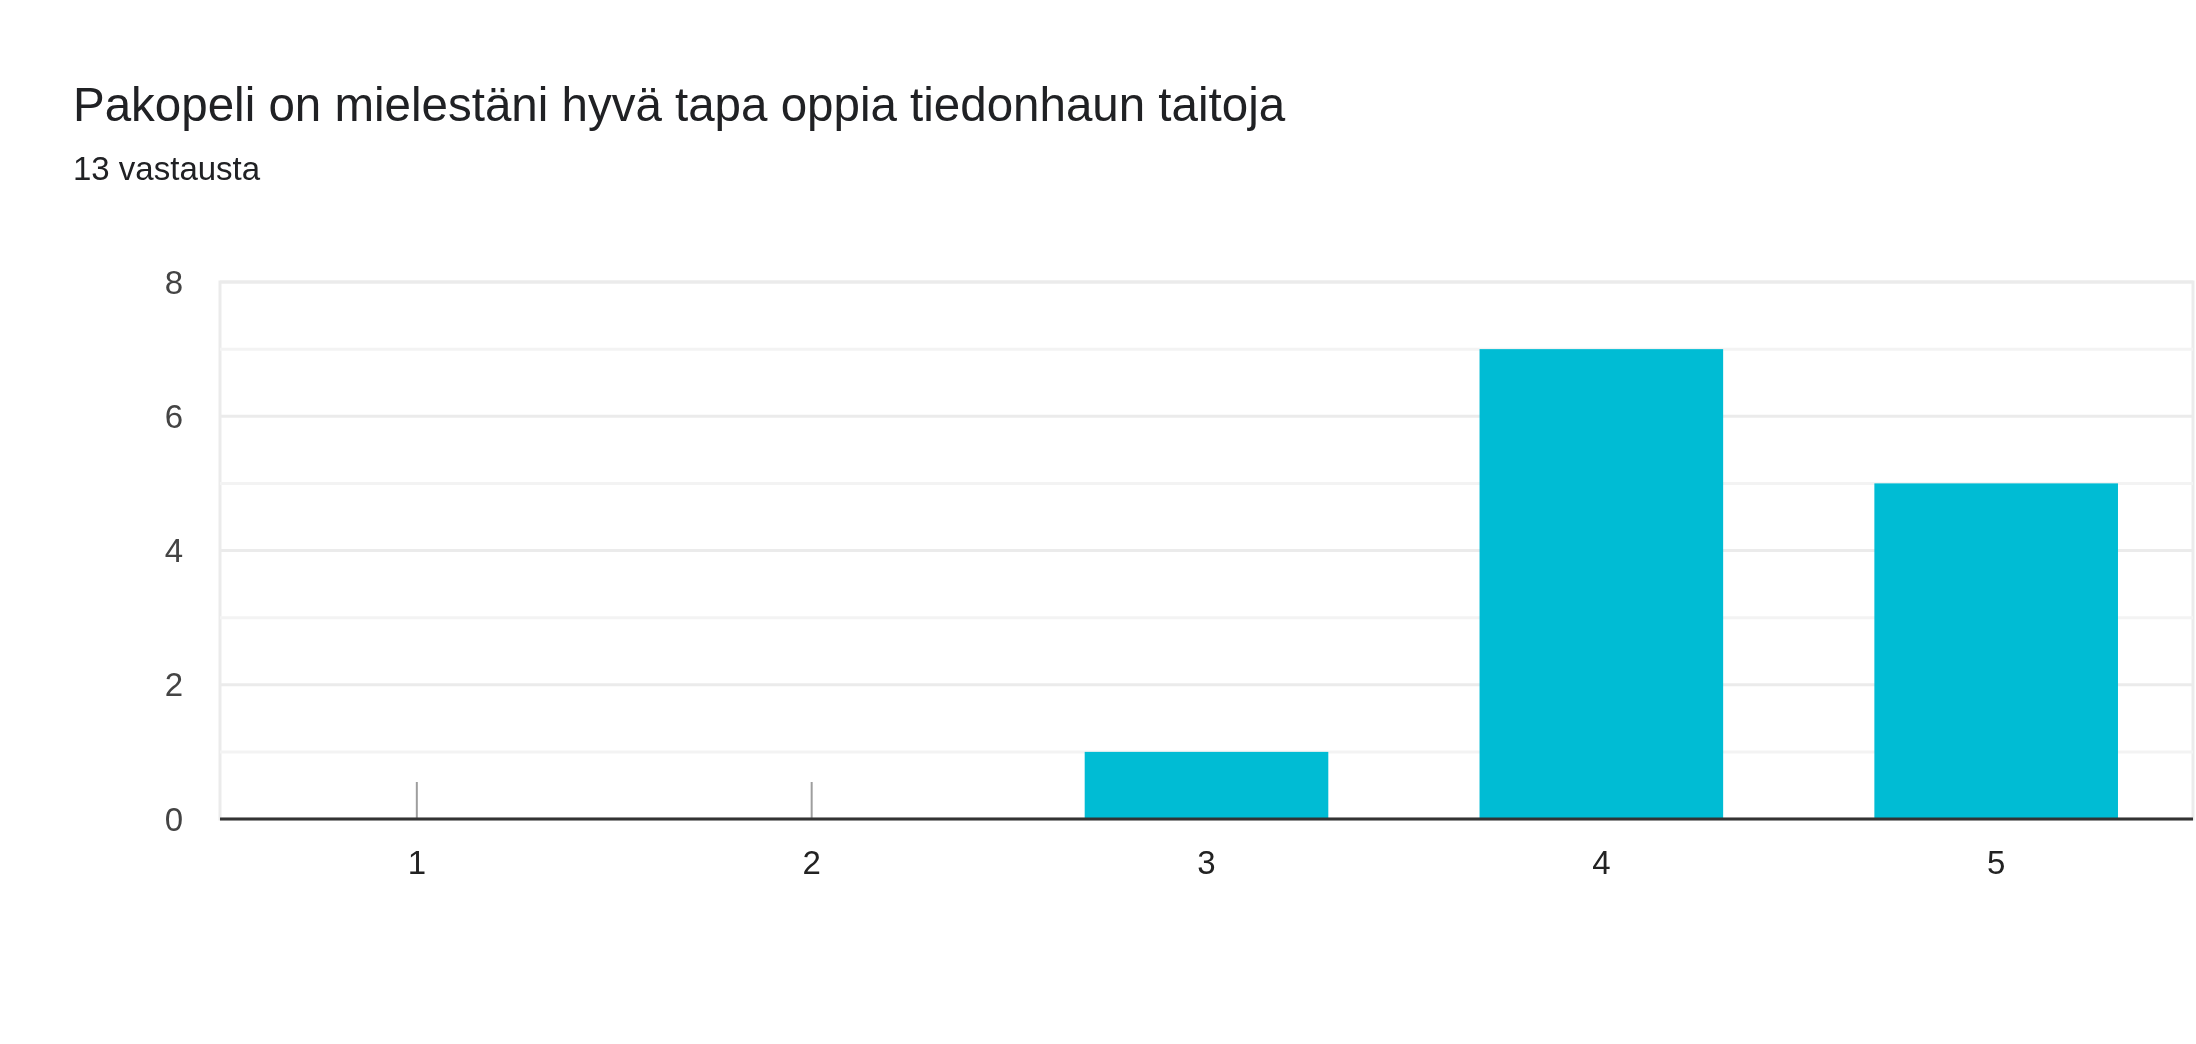 The height and width of the screenshot is (1044, 2196). What do you see at coordinates (679, 104) in the screenshot?
I see `chart-title: Pakopeli on mielestäni hyvä tapa oppia tiedonhaun taitoja` at bounding box center [679, 104].